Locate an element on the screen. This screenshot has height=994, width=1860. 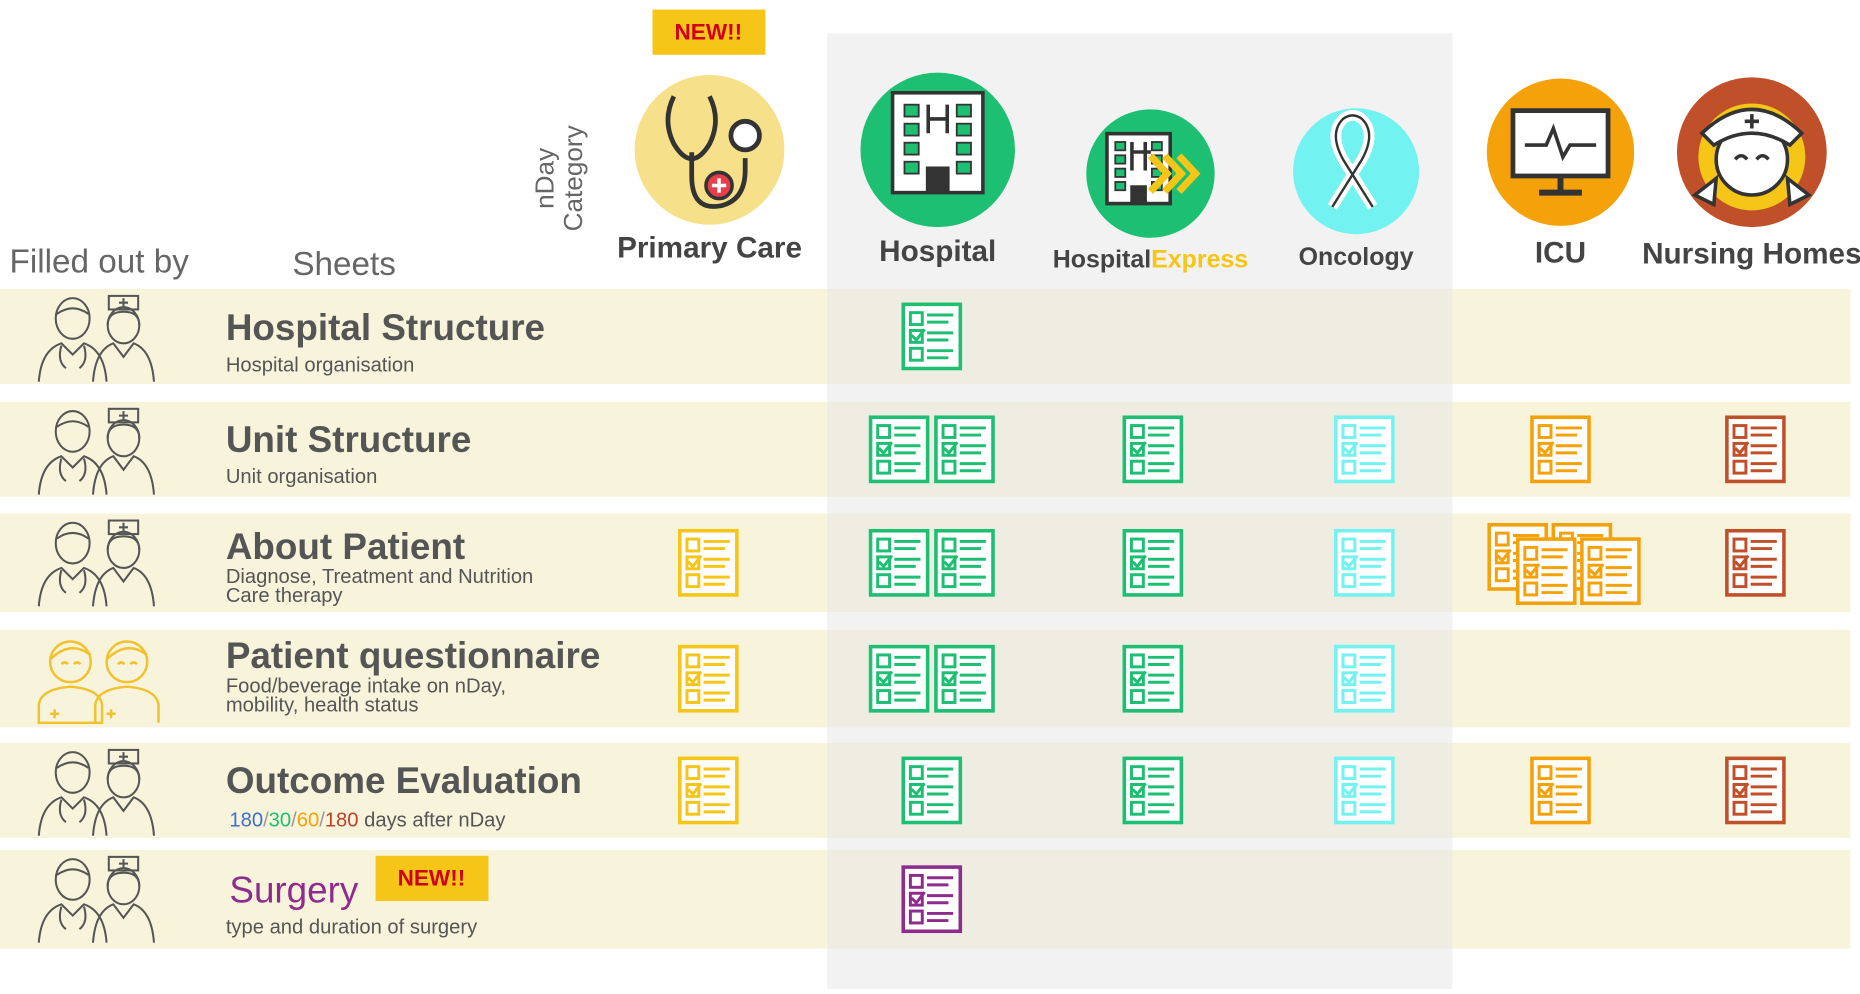
sheet-subtitle: 180/30/60/180 days after nDay is located at coordinates (367, 821).